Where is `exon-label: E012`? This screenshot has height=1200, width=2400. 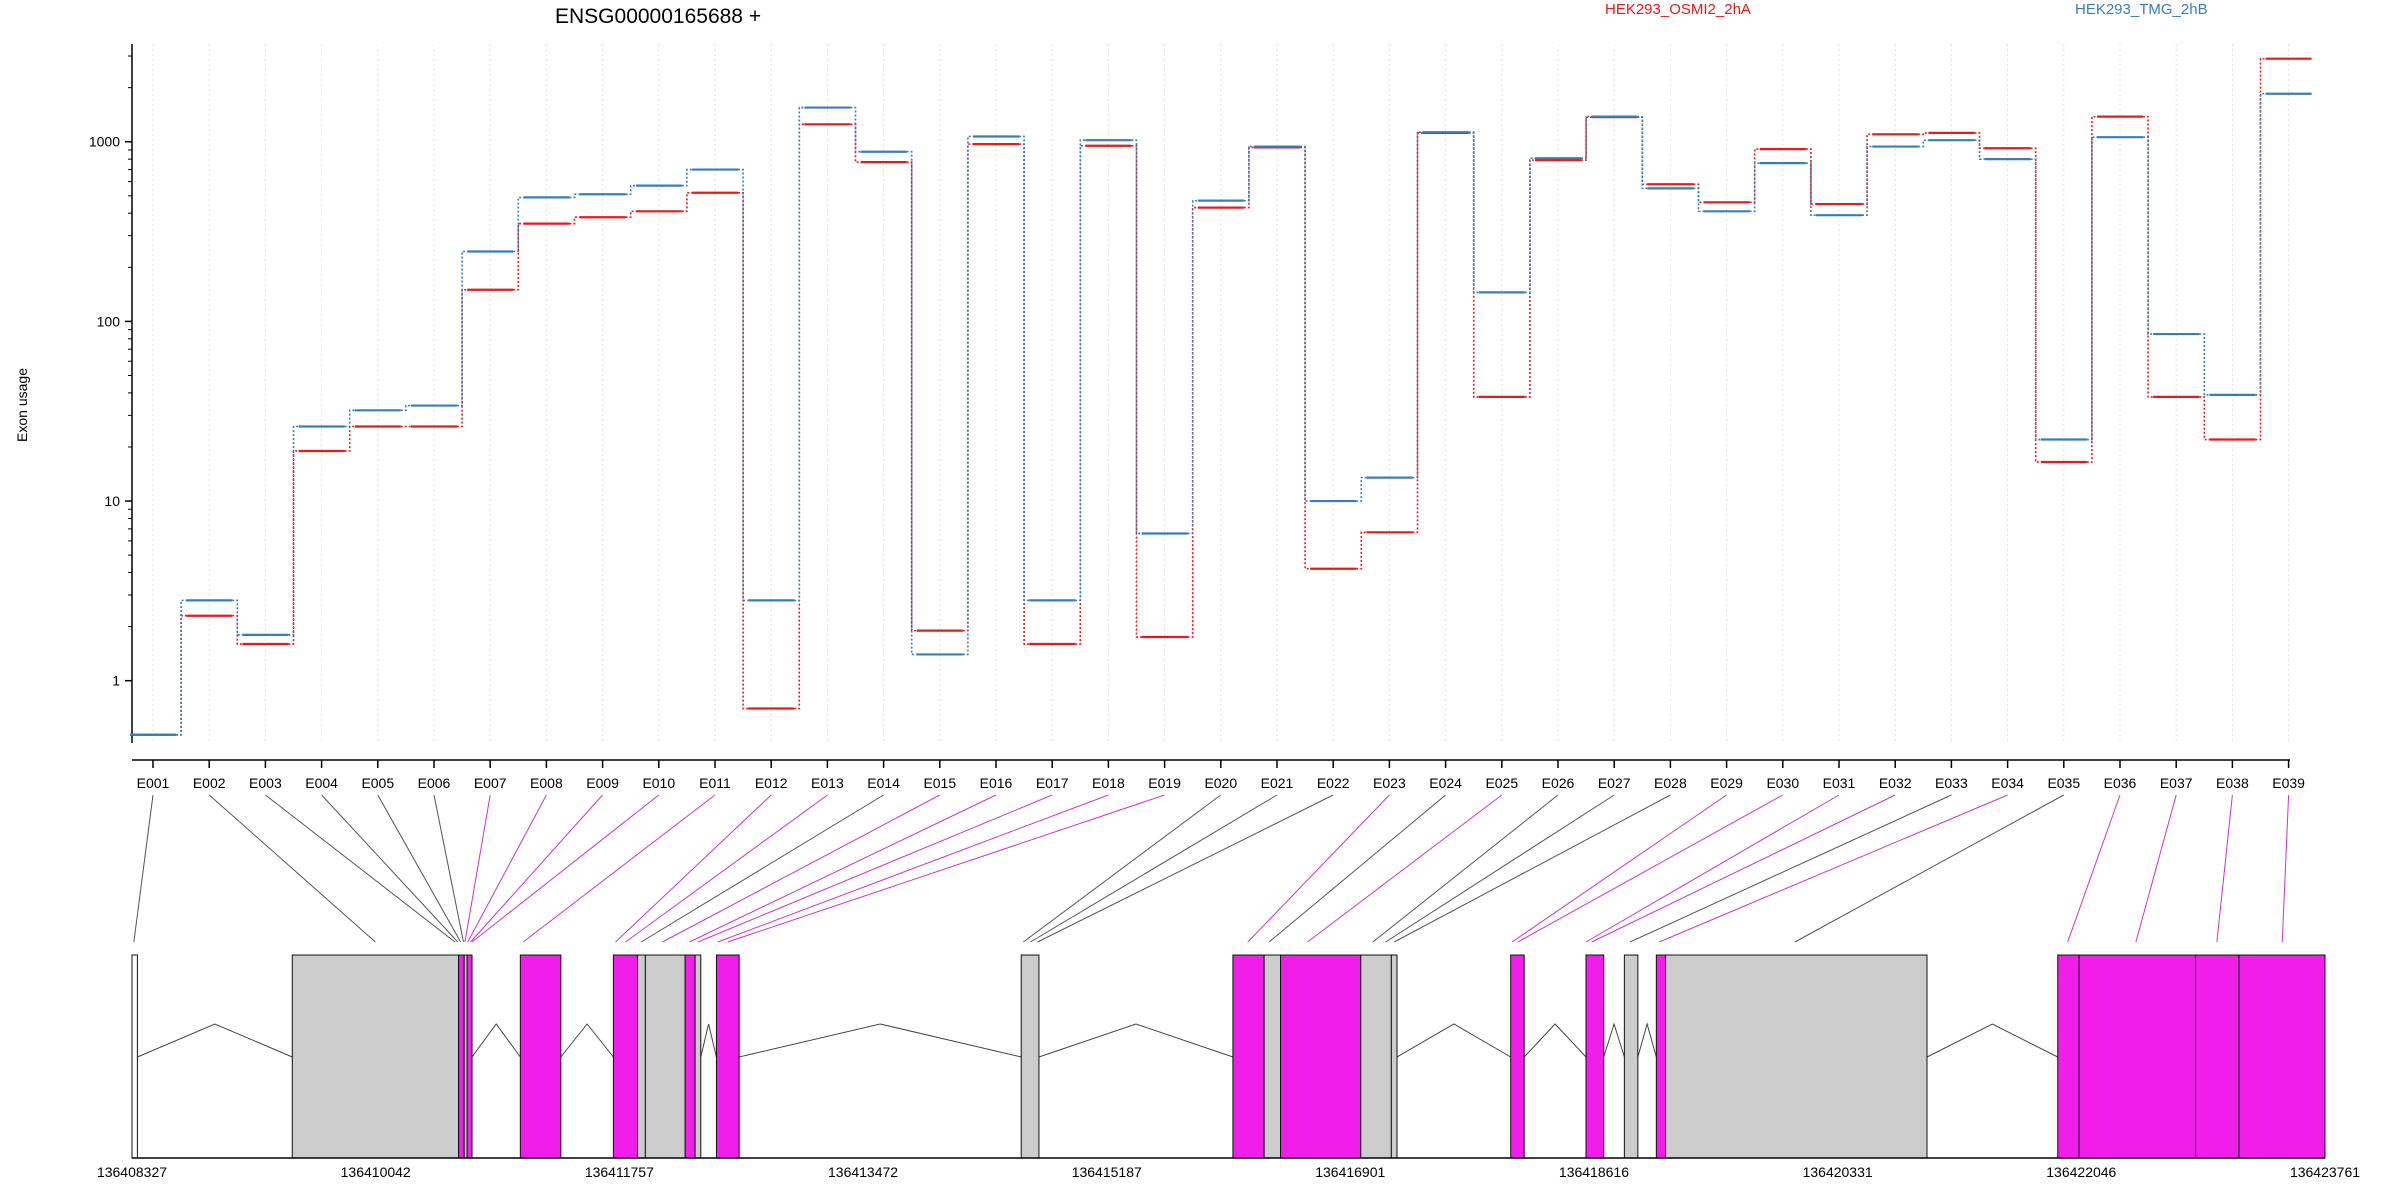 exon-label: E012 is located at coordinates (771, 783).